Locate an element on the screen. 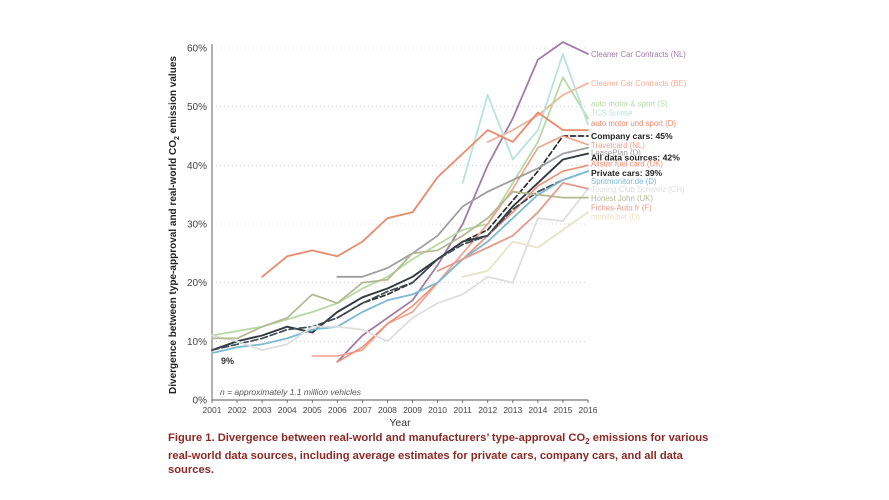 The image size is (889, 500). x-tick-label: 2005 is located at coordinates (312, 410).